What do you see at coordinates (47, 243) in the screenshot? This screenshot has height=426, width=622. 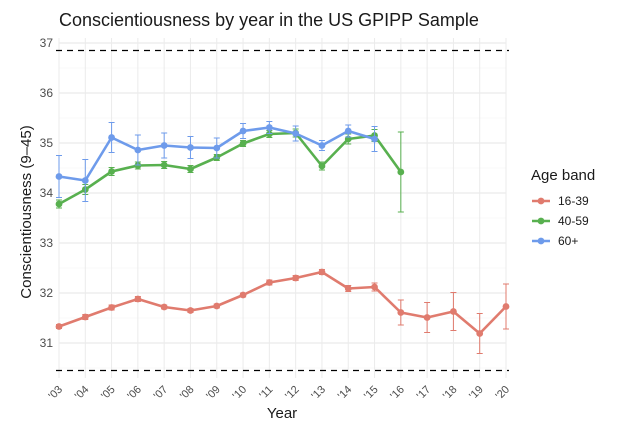 I see `y-tick-label: 33` at bounding box center [47, 243].